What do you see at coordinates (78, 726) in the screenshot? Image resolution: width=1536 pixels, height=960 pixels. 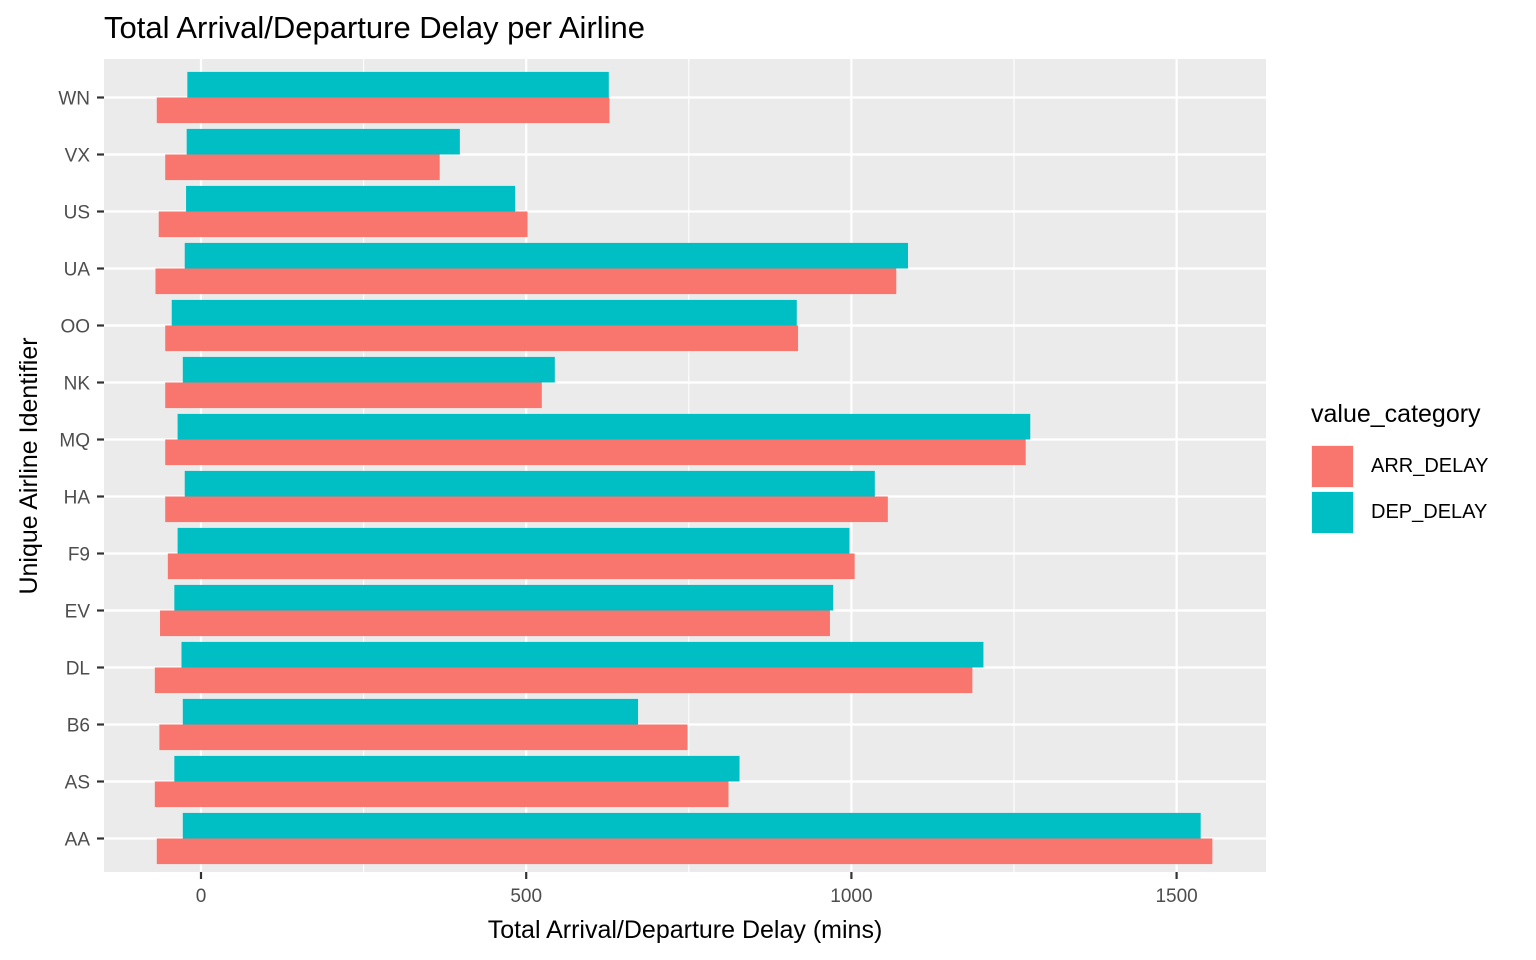 I see `y-tick-label: B6` at bounding box center [78, 726].